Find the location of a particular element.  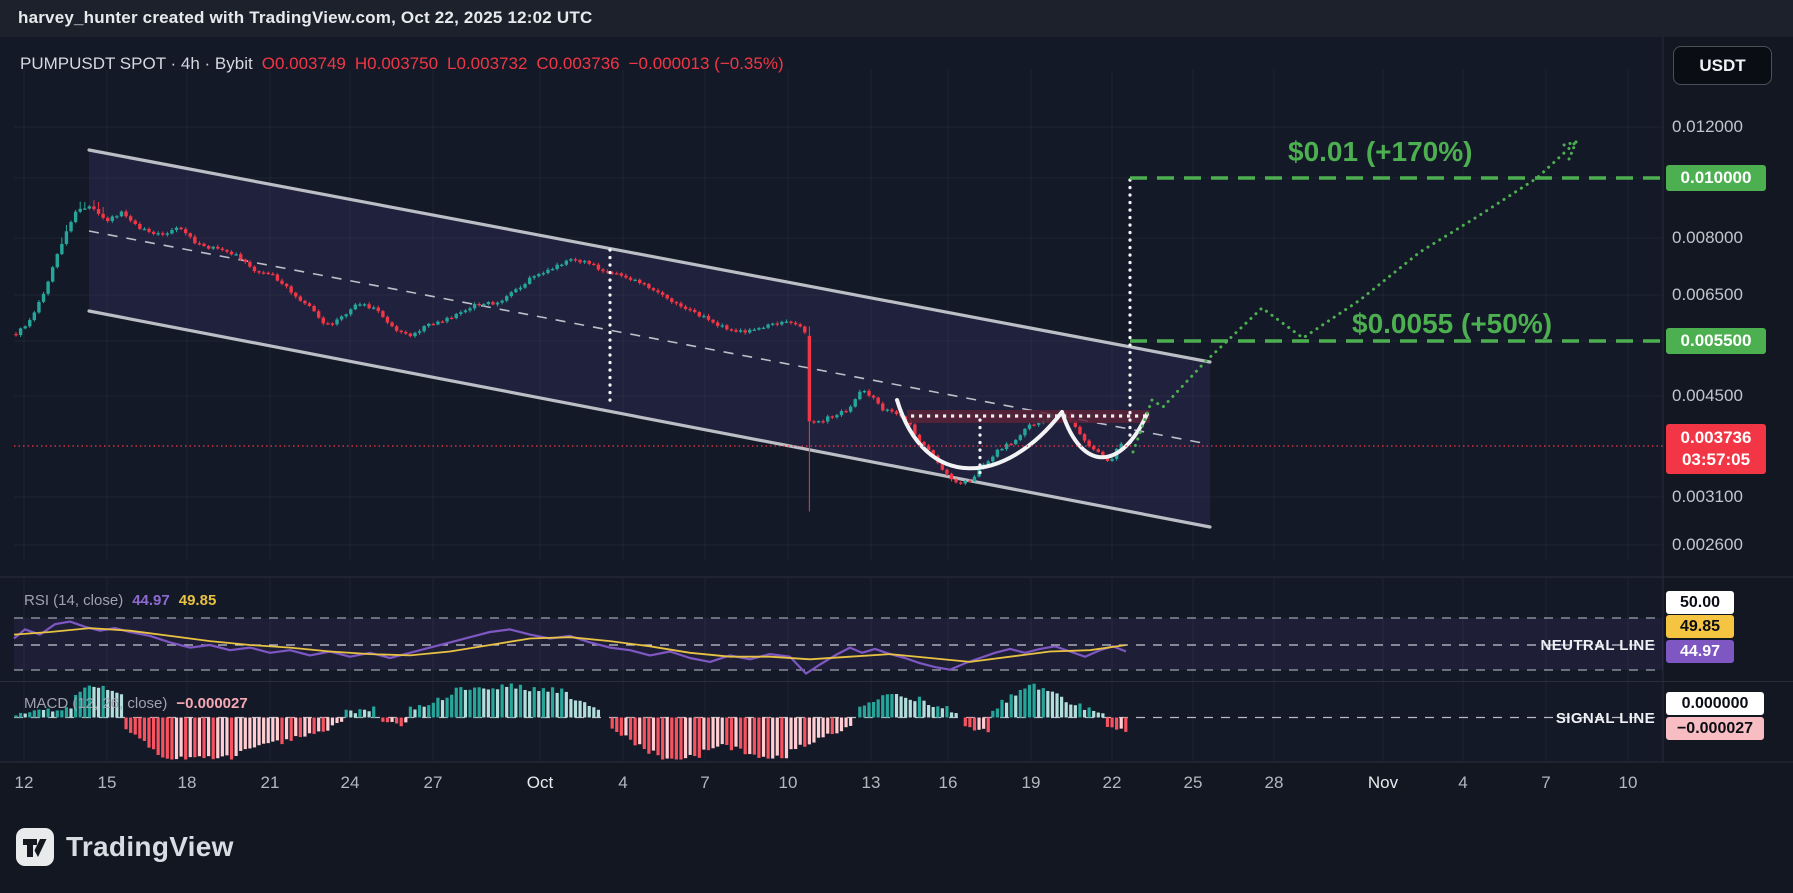

target-low-label: $0.0055 (+50%) is located at coordinates (1452, 323).